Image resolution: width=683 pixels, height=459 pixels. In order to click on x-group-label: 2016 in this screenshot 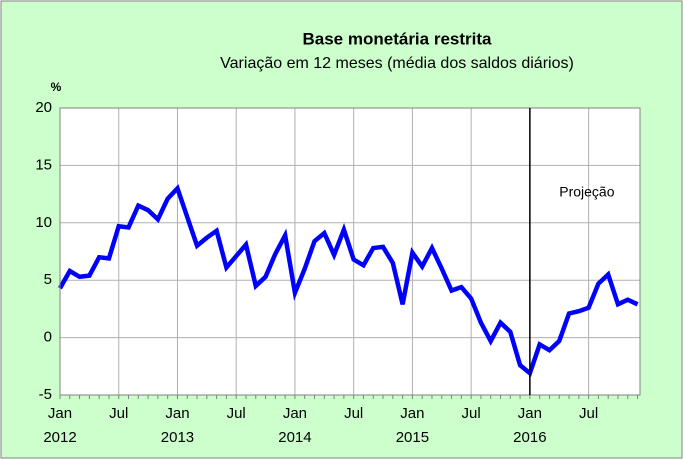, I will do `click(529, 437)`.